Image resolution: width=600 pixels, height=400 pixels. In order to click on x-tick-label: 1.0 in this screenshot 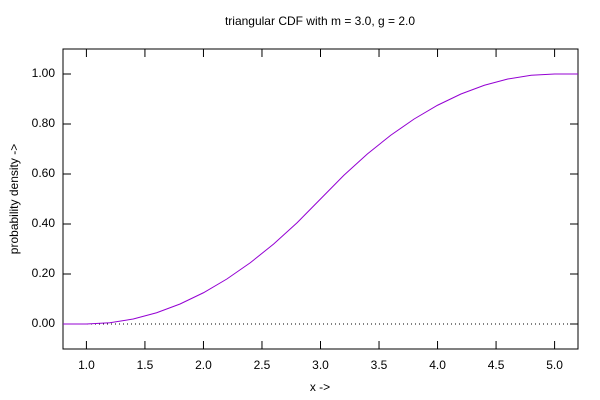, I will do `click(86, 365)`.